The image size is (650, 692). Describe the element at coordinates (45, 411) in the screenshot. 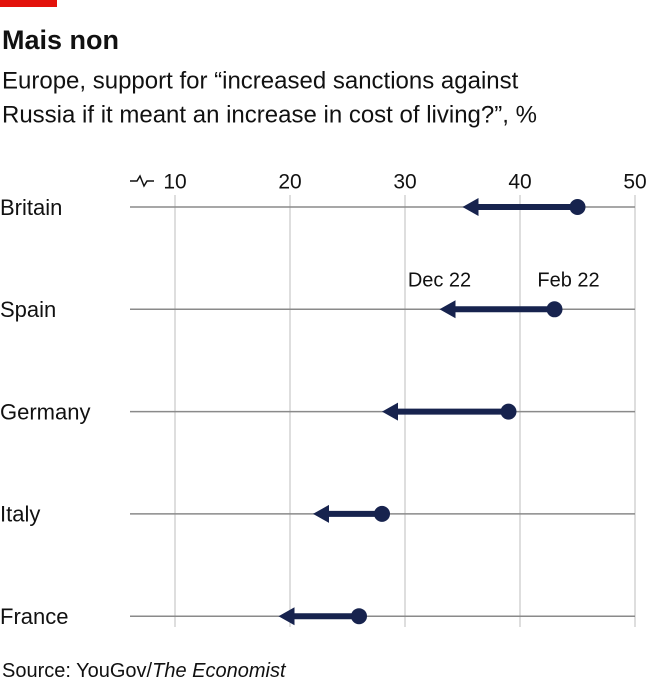

I see `category-label: Germany` at that location.